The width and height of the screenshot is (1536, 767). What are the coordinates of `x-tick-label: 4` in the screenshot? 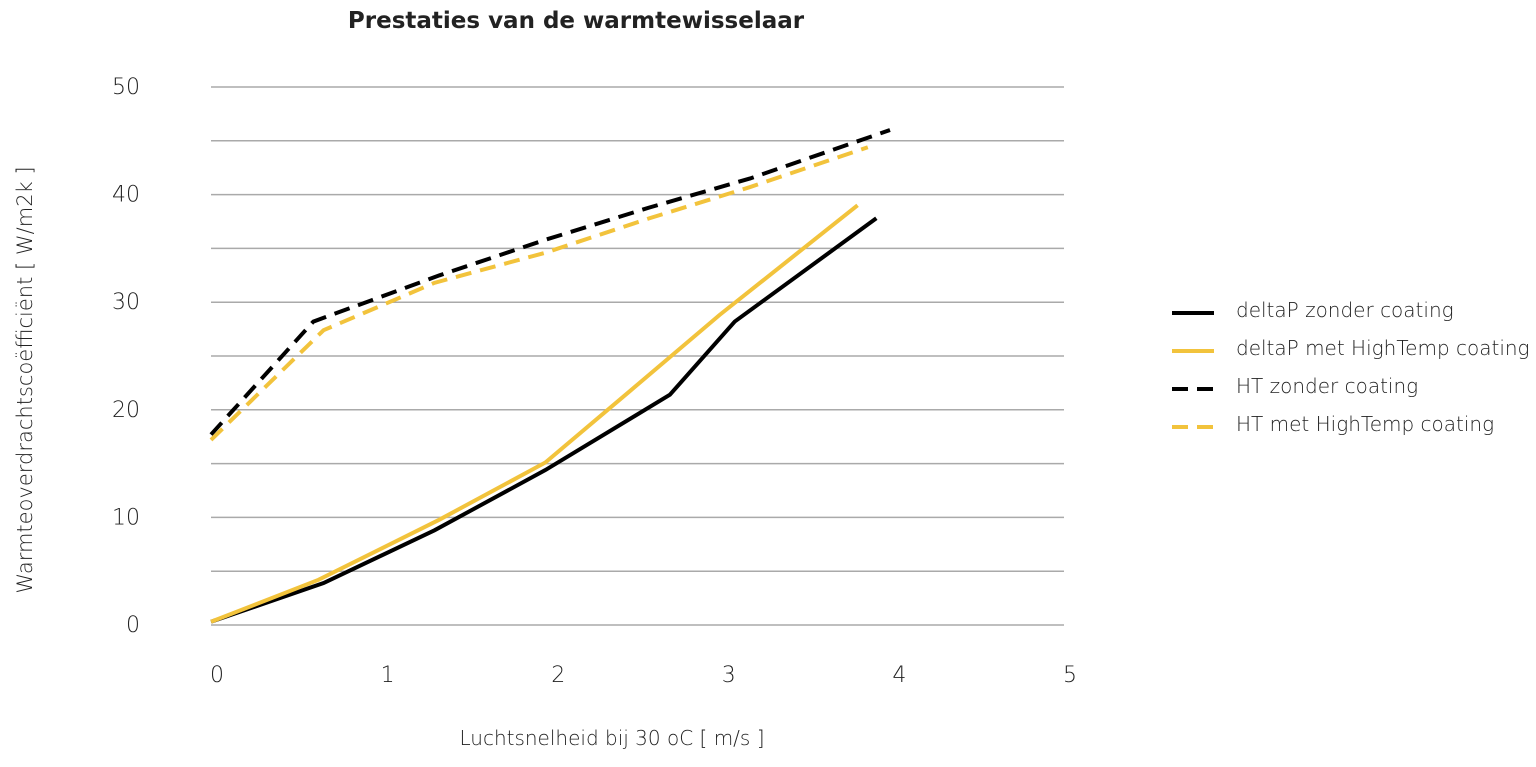 It's located at (899, 675).